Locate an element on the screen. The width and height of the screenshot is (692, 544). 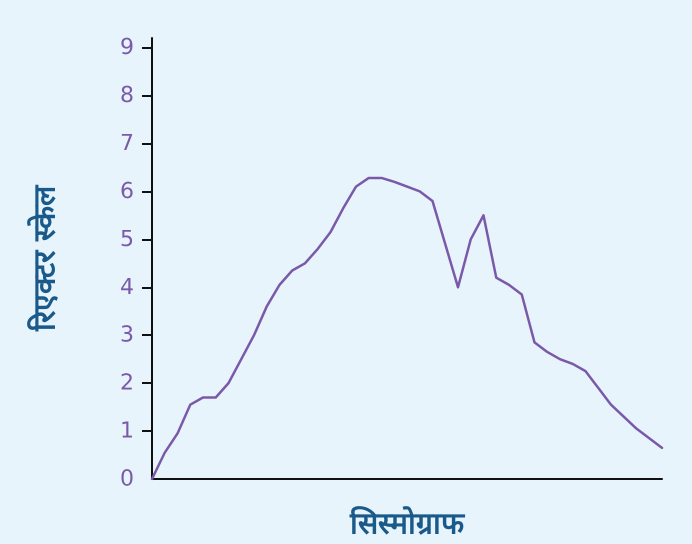
y-tick-label: 6 is located at coordinates (127, 191).